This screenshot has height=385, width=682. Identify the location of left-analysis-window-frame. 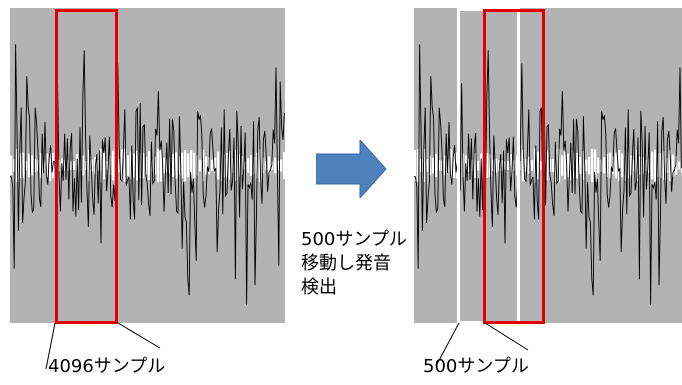
(86, 166).